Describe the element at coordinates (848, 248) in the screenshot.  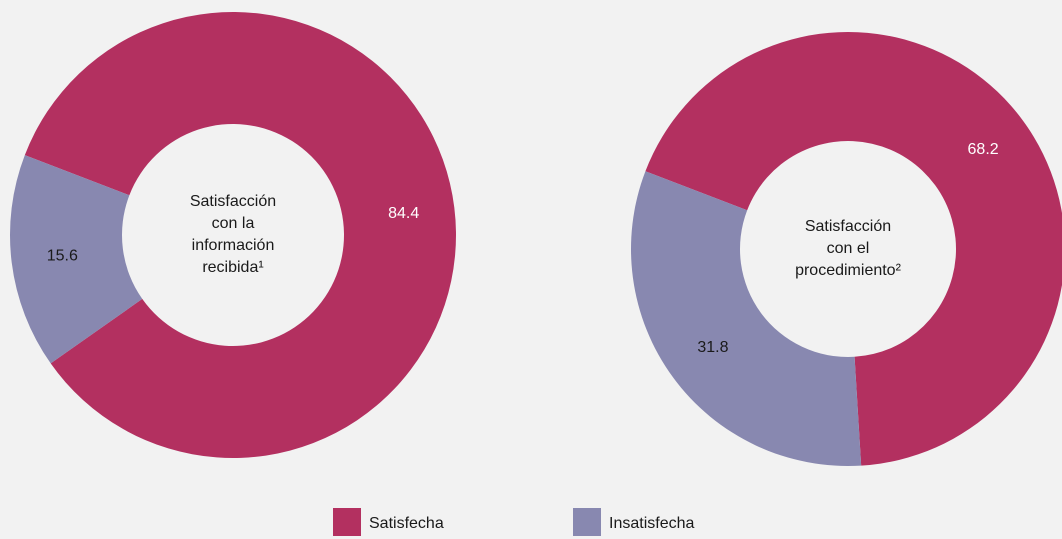
I see `center-label: con el` at that location.